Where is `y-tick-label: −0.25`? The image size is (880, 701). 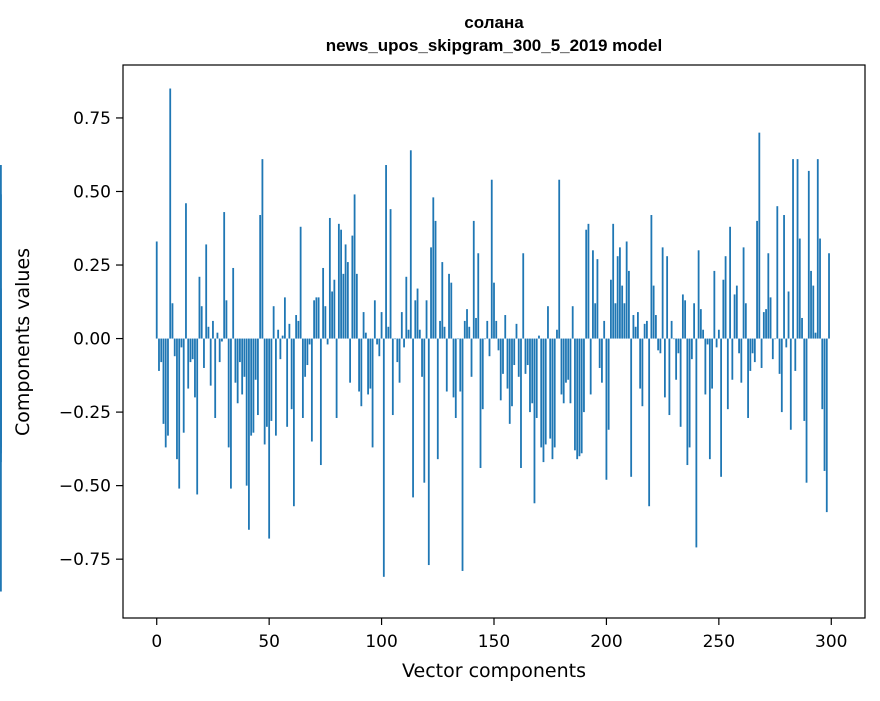
y-tick-label: −0.25 is located at coordinates (85, 413).